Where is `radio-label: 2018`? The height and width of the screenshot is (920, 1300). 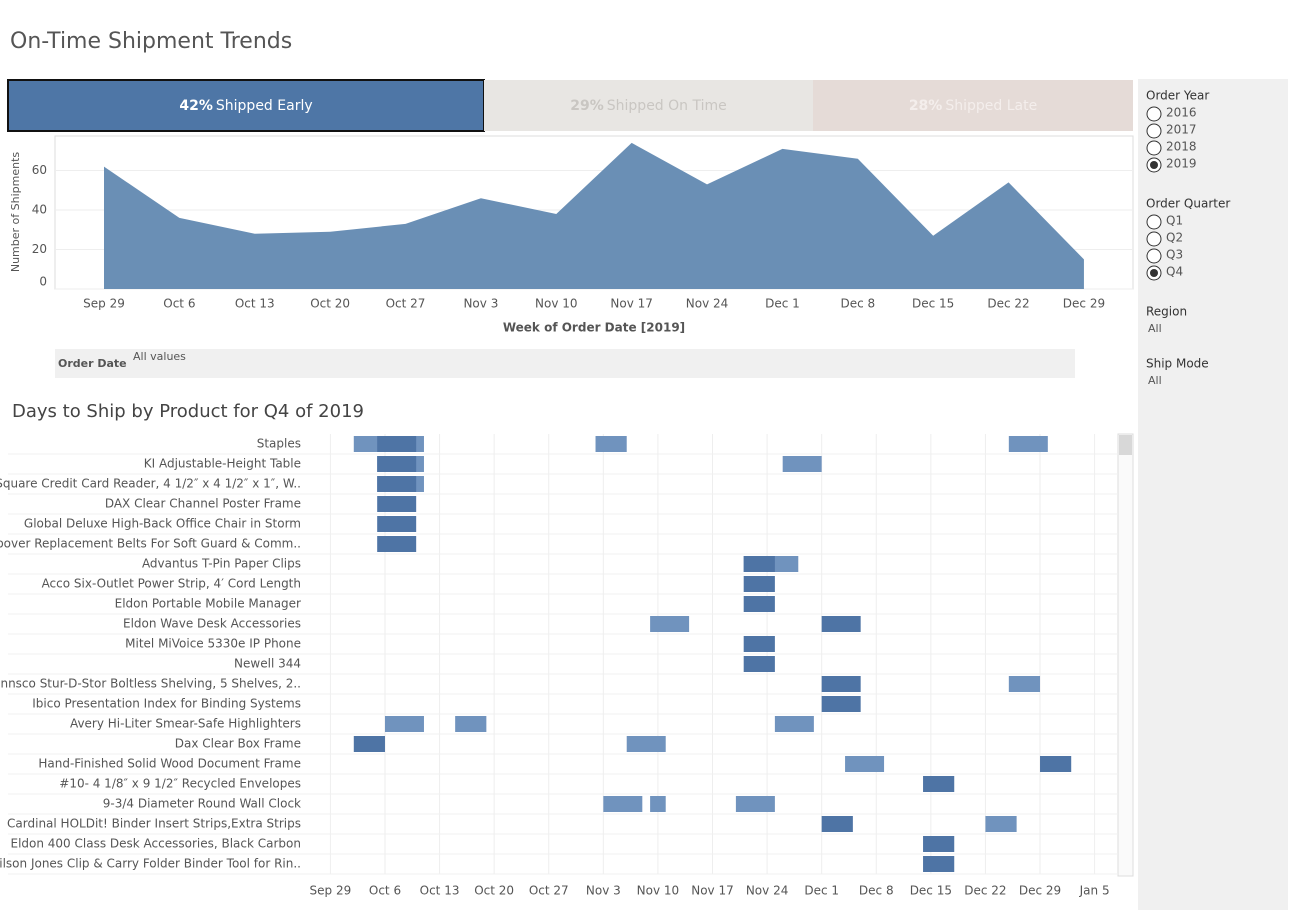
radio-label: 2018 is located at coordinates (1181, 147).